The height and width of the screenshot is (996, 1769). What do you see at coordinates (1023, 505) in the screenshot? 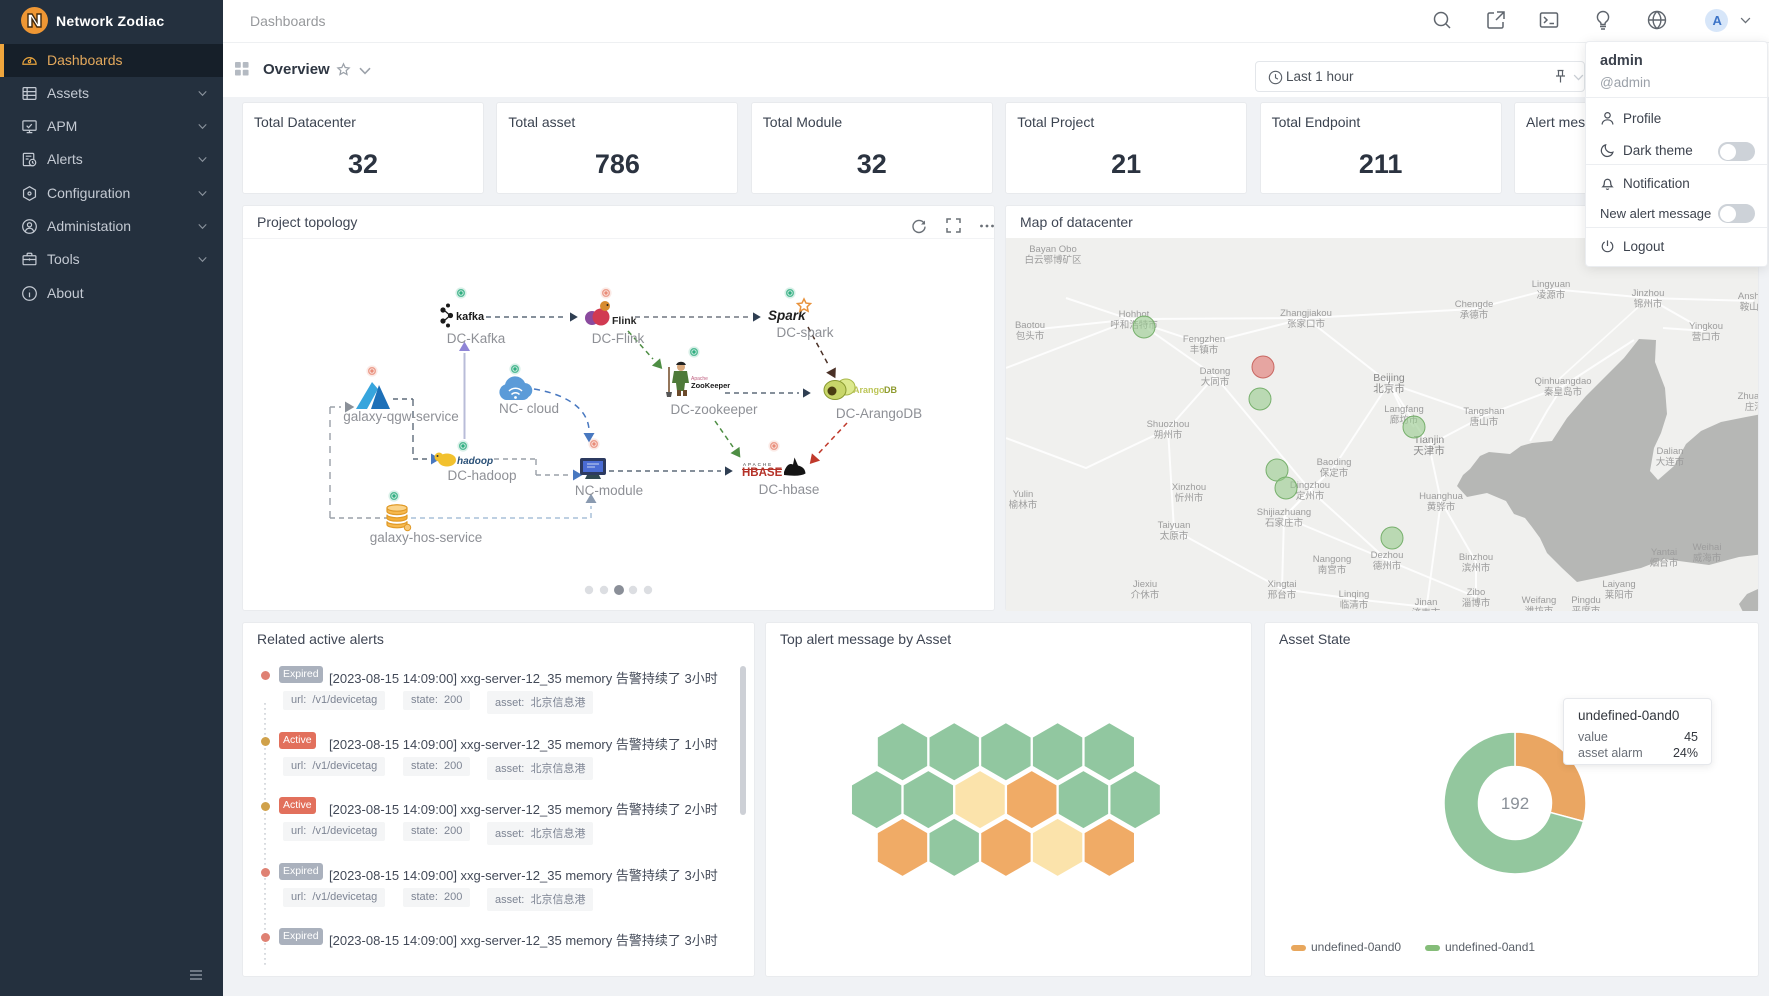
I see `svg-text: 榆林市` at bounding box center [1023, 505].